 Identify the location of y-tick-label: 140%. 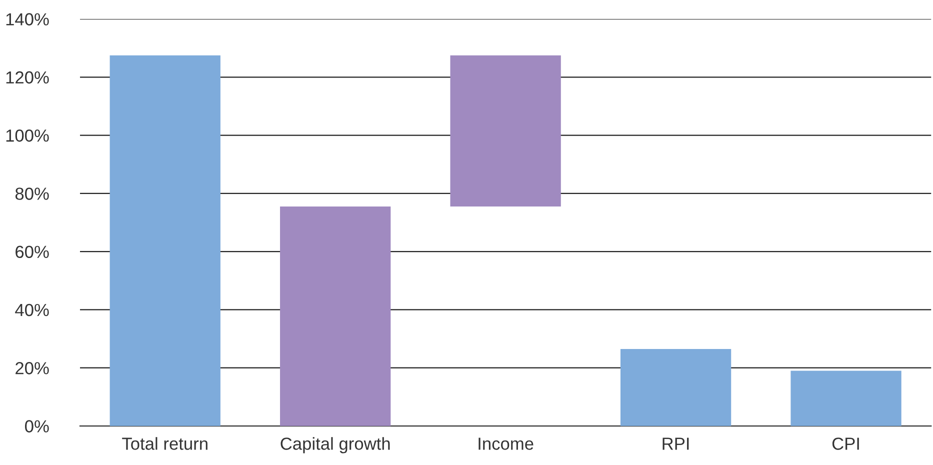
(27, 19).